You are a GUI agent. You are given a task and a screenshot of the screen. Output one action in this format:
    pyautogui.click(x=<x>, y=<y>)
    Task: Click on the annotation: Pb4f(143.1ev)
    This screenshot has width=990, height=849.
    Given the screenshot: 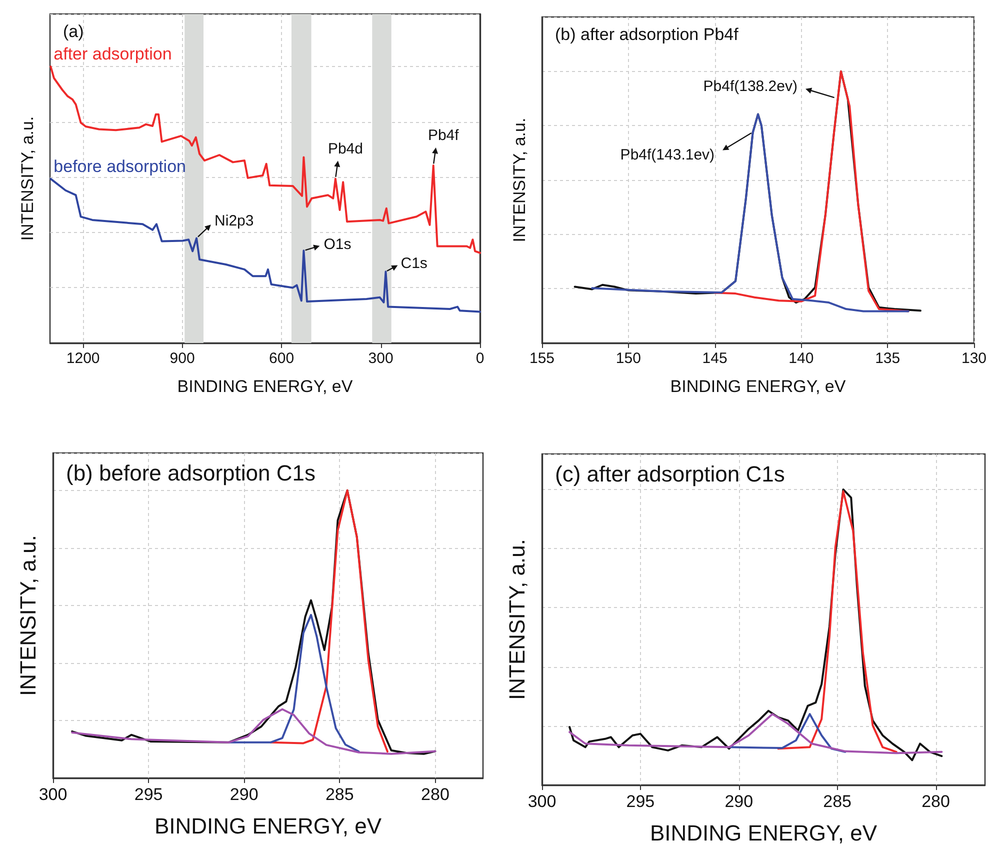 What is the action you would take?
    pyautogui.click(x=667, y=155)
    